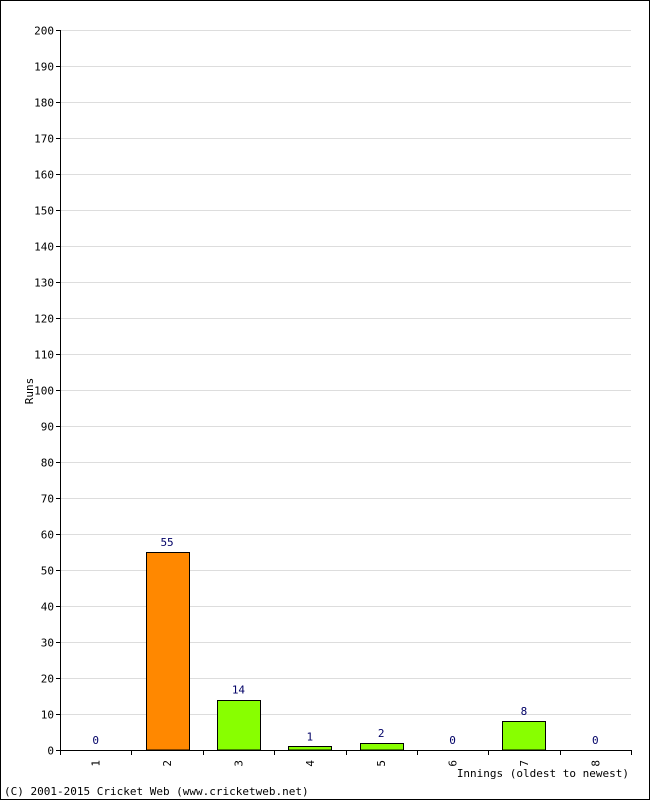  Describe the element at coordinates (47, 499) in the screenshot. I see `y-tick-label: 70` at that location.